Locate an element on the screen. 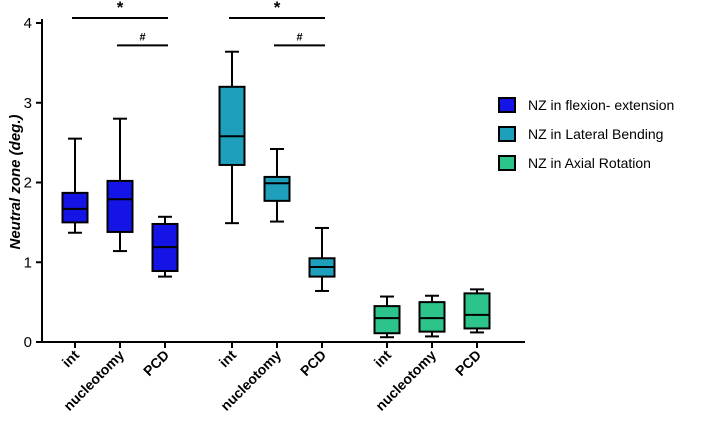  box-bending-nucleotomy is located at coordinates (277, 188).